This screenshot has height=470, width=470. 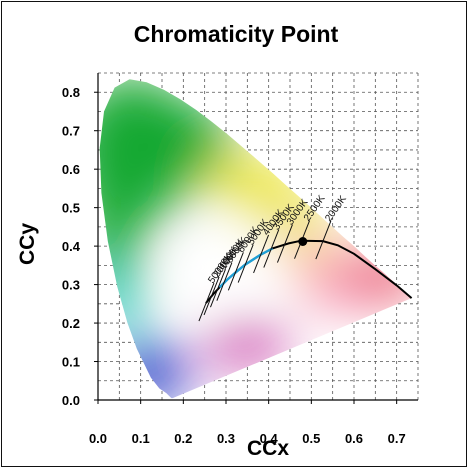 I want to click on y-tick-label: 0.6, so click(x=71, y=169).